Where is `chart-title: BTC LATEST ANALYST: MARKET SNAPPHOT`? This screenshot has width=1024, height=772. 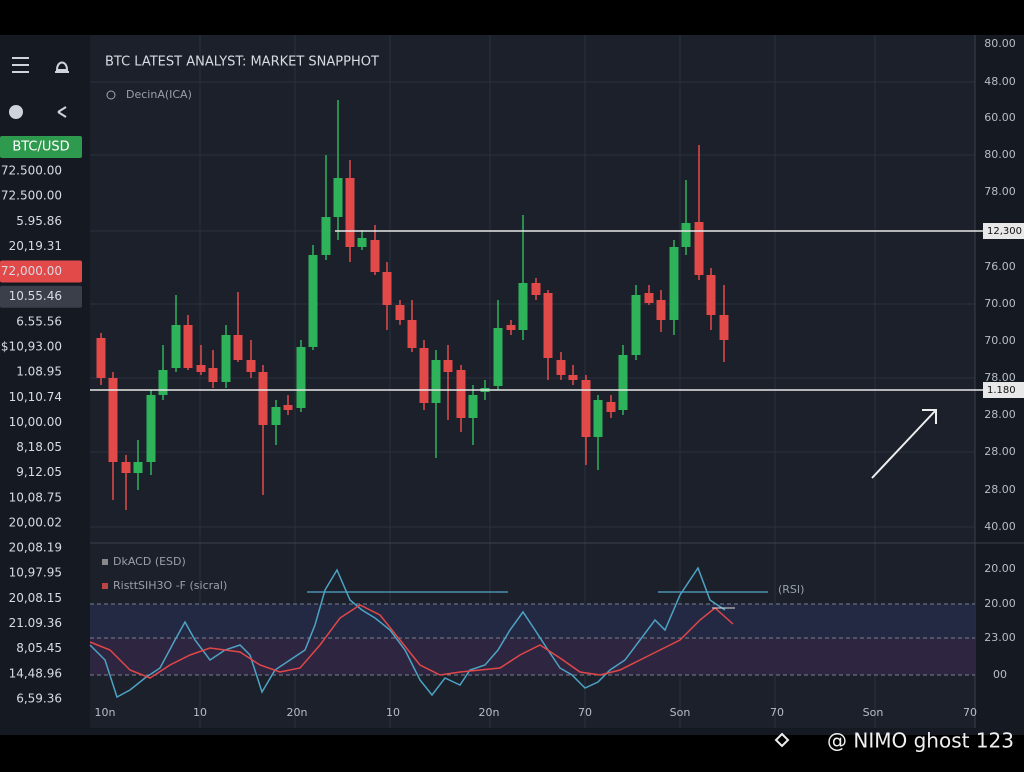
chart-title: BTC LATEST ANALYST: MARKET SNAPPHOT is located at coordinates (242, 62).